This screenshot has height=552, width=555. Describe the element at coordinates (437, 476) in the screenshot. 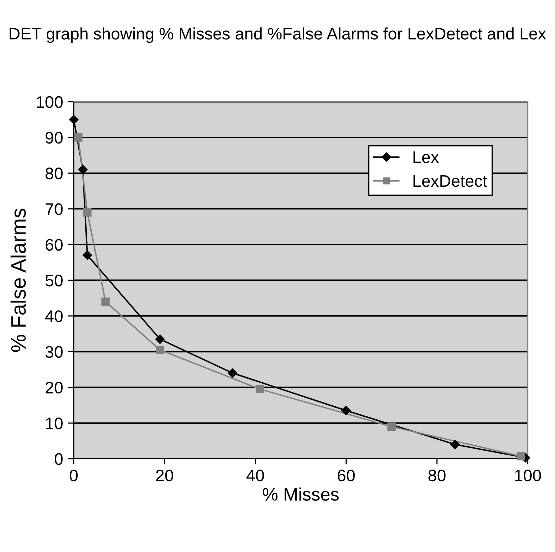

I see `x-tick-label: 80` at that location.